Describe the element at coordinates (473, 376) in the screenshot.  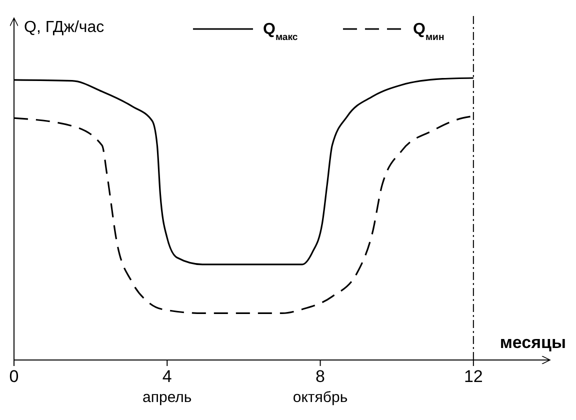
I see `x-tick-label: 12` at that location.